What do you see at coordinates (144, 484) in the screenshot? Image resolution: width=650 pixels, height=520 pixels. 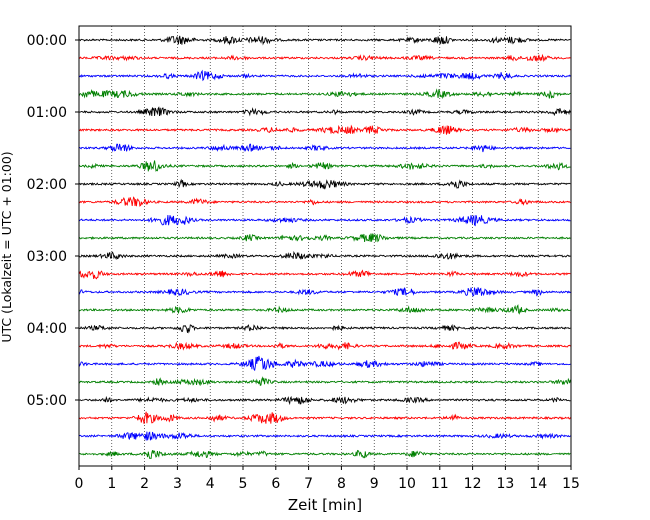 I see `x-tick-label: 2` at bounding box center [144, 484].